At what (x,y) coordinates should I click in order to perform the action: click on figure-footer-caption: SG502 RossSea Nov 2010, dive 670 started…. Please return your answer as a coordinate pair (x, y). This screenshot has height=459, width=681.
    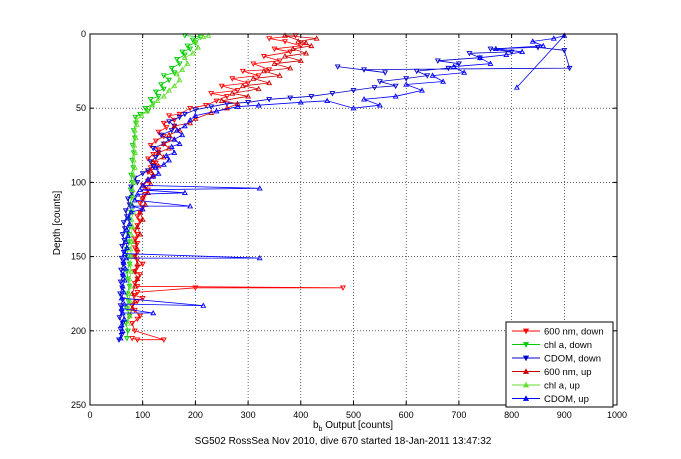
    Looking at the image, I should click on (343, 441).